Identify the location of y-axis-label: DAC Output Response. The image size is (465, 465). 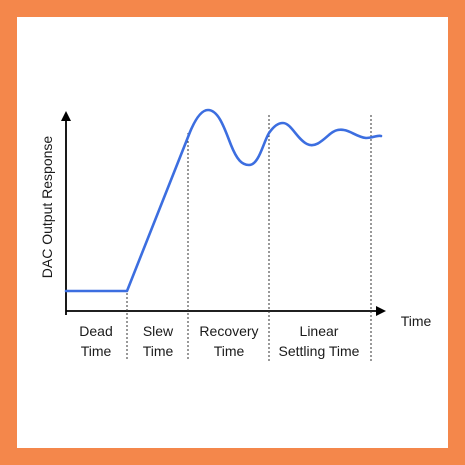
(47, 207).